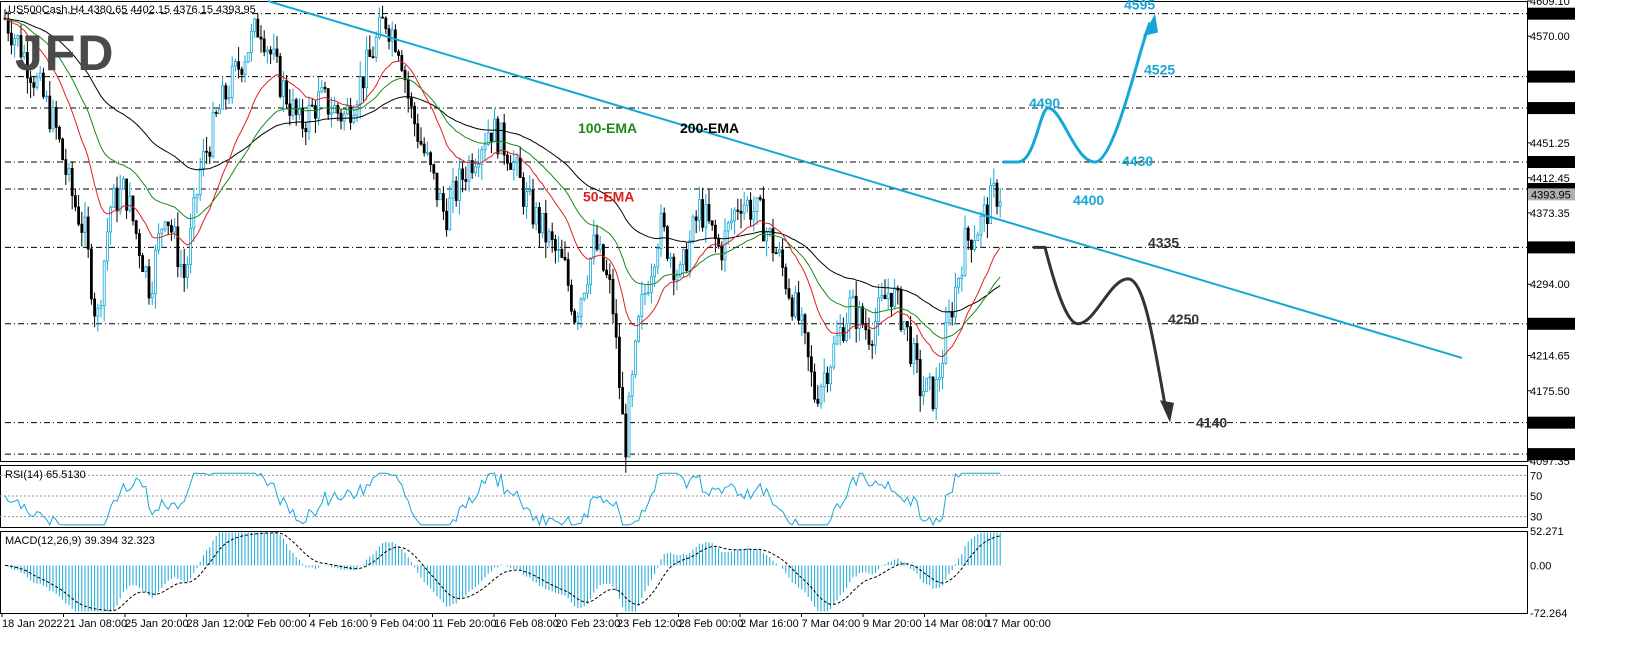 The image size is (1651, 667). What do you see at coordinates (588, 624) in the screenshot?
I see `time-tick-label: 20 Feb 23:00` at bounding box center [588, 624].